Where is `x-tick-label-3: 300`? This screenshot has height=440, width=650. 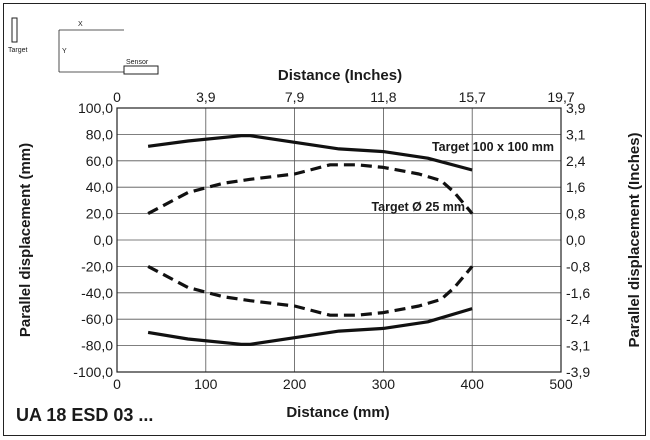
x-tick-label-3: 300 is located at coordinates (384, 384).